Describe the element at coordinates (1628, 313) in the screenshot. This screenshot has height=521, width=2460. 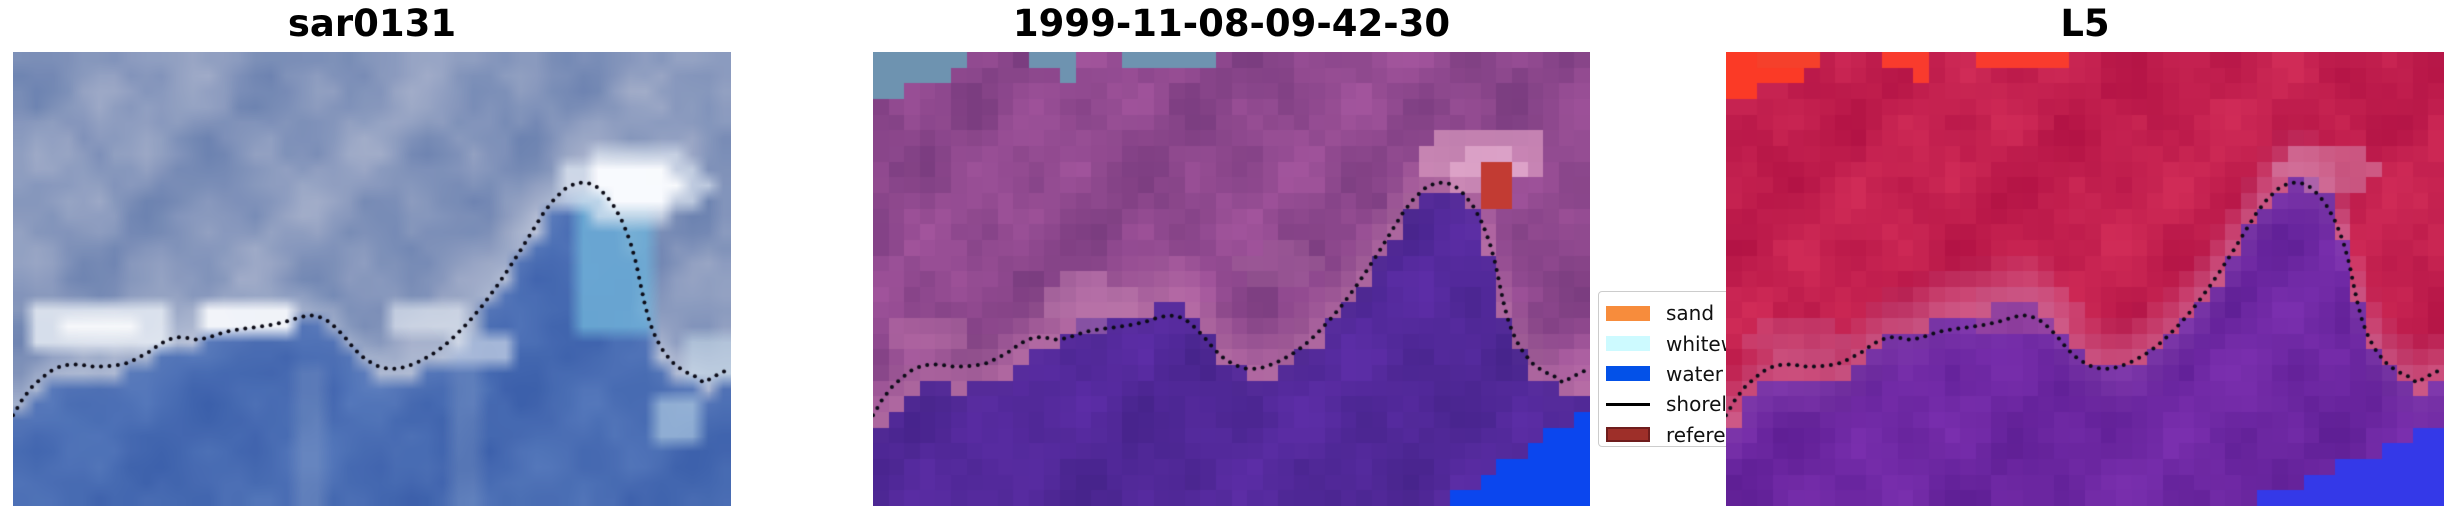
I see `legend-swatch-sand` at that location.